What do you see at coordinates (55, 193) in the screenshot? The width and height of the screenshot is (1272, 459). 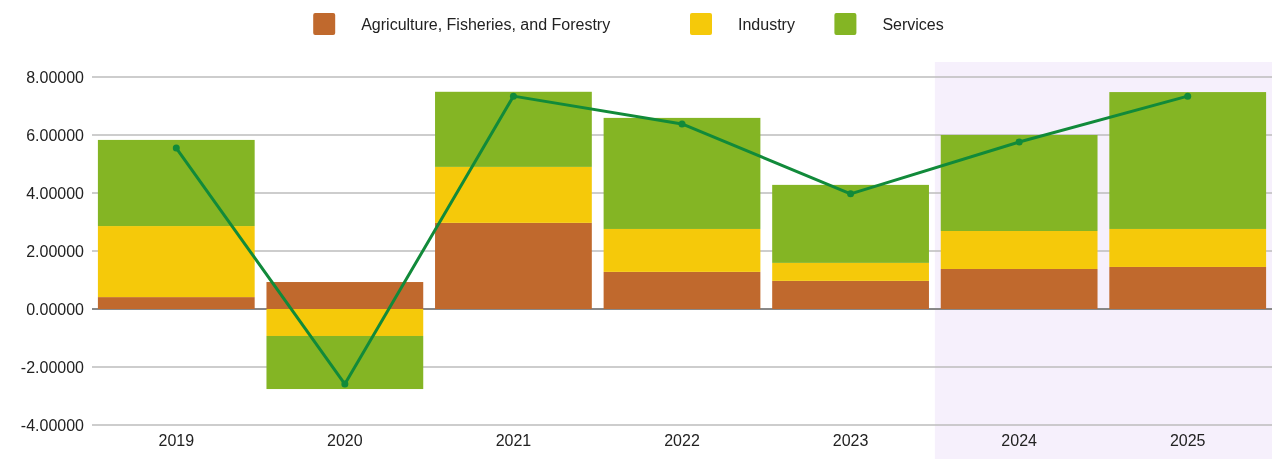 I see `y-tick-label: 4.00000` at bounding box center [55, 193].